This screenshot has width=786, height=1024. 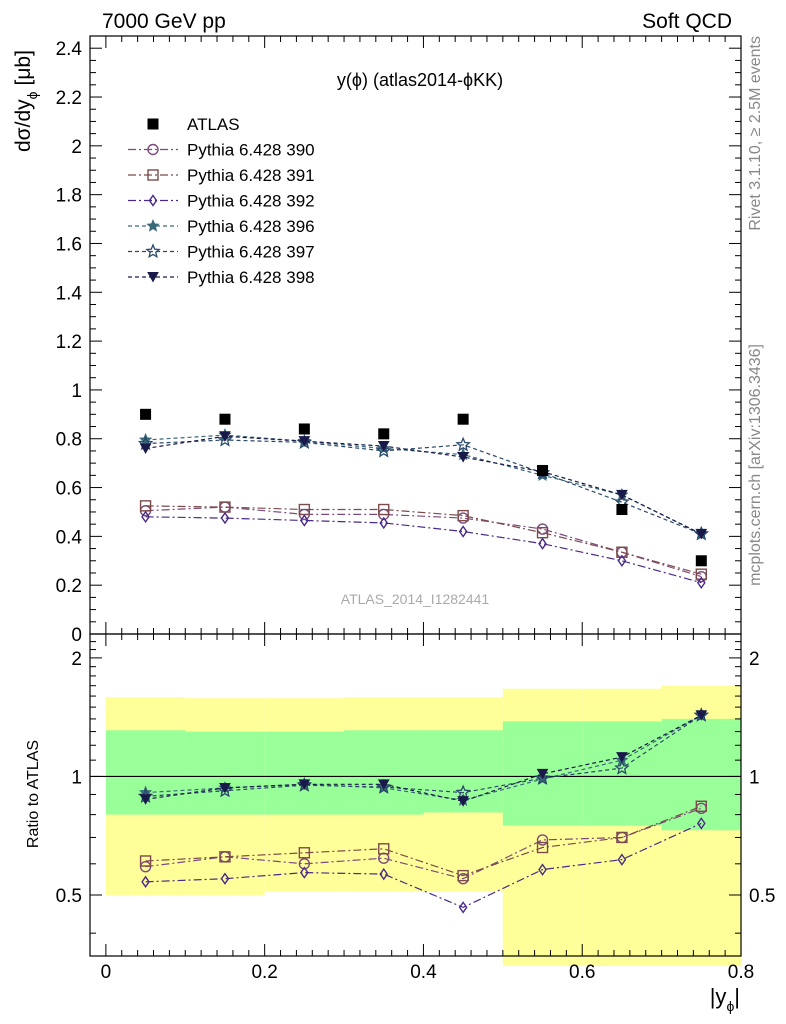 What do you see at coordinates (69, 342) in the screenshot?
I see `y-tick-label-7: 1.2` at bounding box center [69, 342].